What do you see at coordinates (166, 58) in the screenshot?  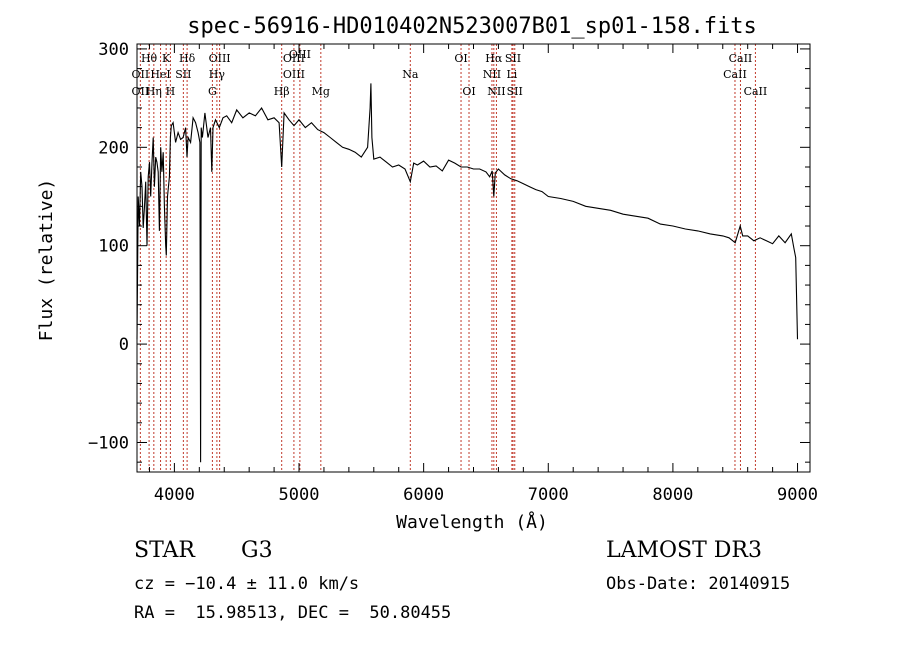 I see `line-label: K` at bounding box center [166, 58].